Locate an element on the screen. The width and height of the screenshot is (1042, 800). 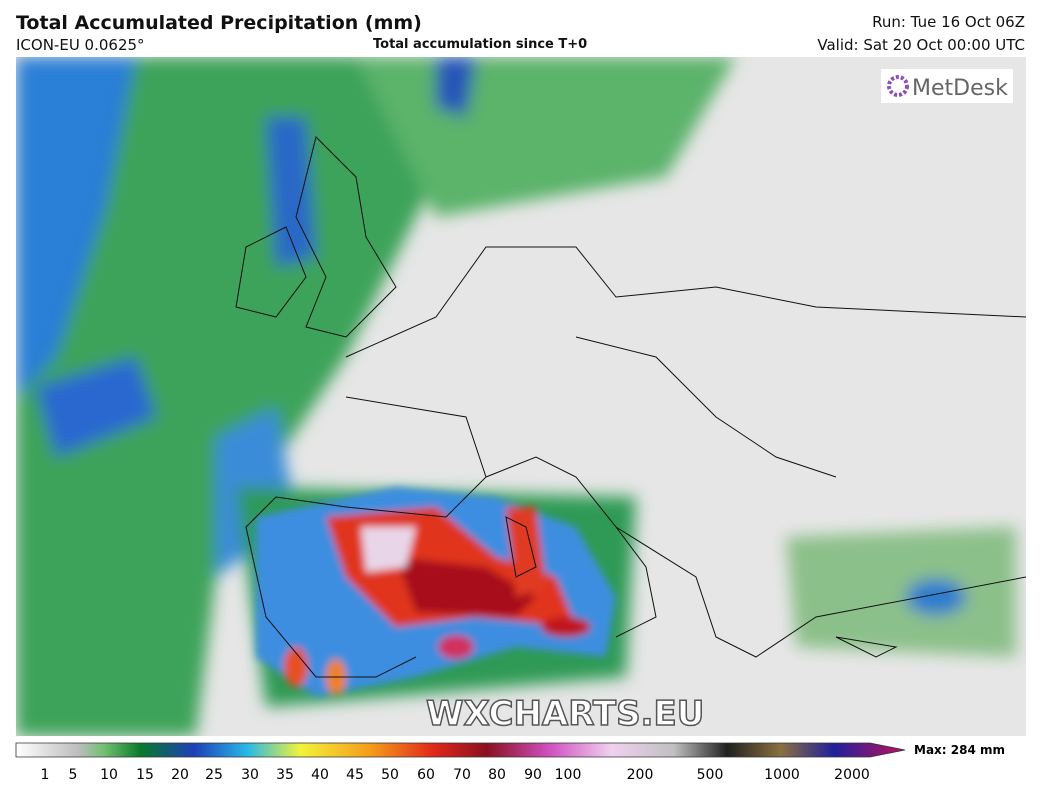
colorbar-tick-label: 90 is located at coordinates (533, 775).